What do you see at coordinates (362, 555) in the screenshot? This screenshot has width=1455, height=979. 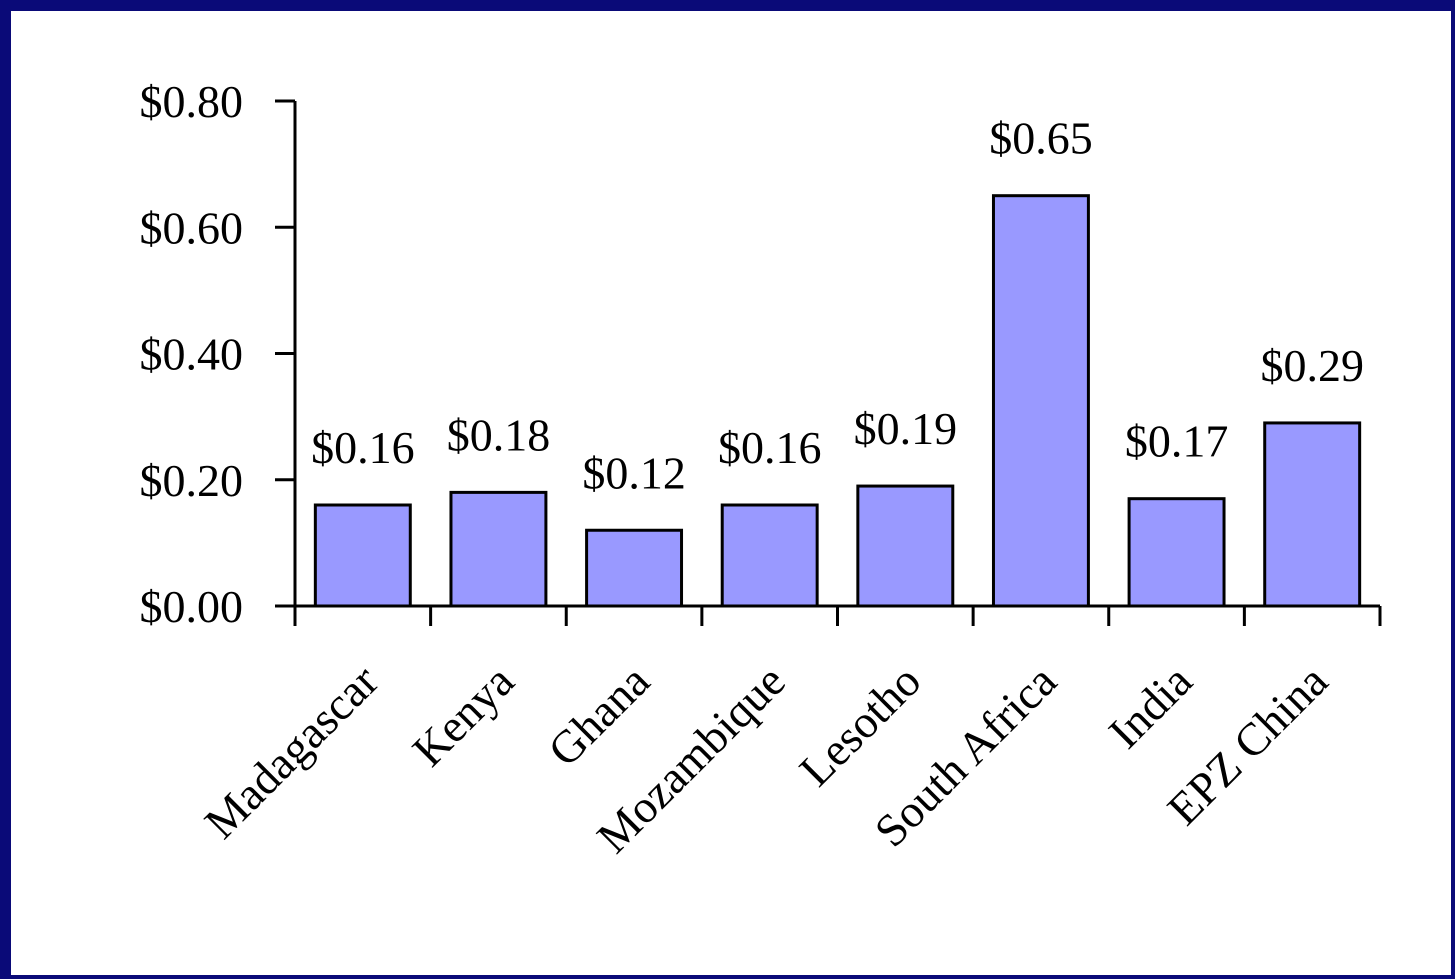 I see `bar-madagascar` at bounding box center [362, 555].